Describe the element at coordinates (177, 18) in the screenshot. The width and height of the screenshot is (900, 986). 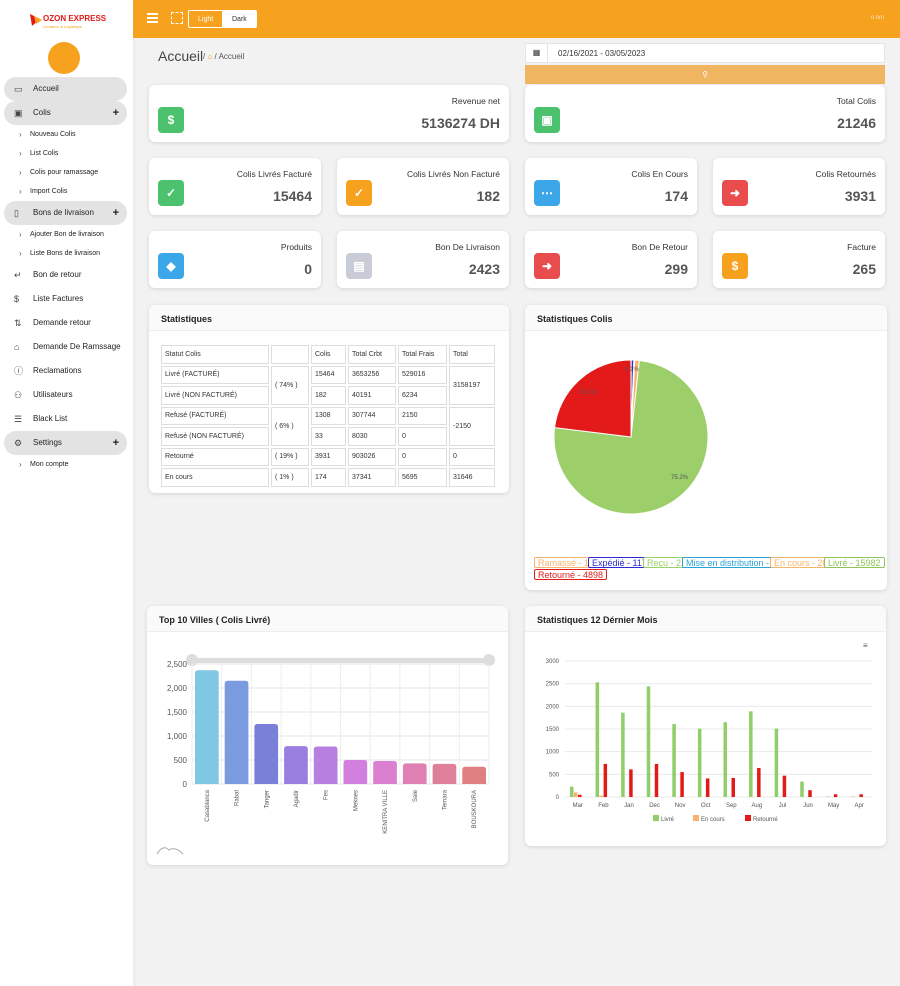
I see `fullscreen-icon` at that location.